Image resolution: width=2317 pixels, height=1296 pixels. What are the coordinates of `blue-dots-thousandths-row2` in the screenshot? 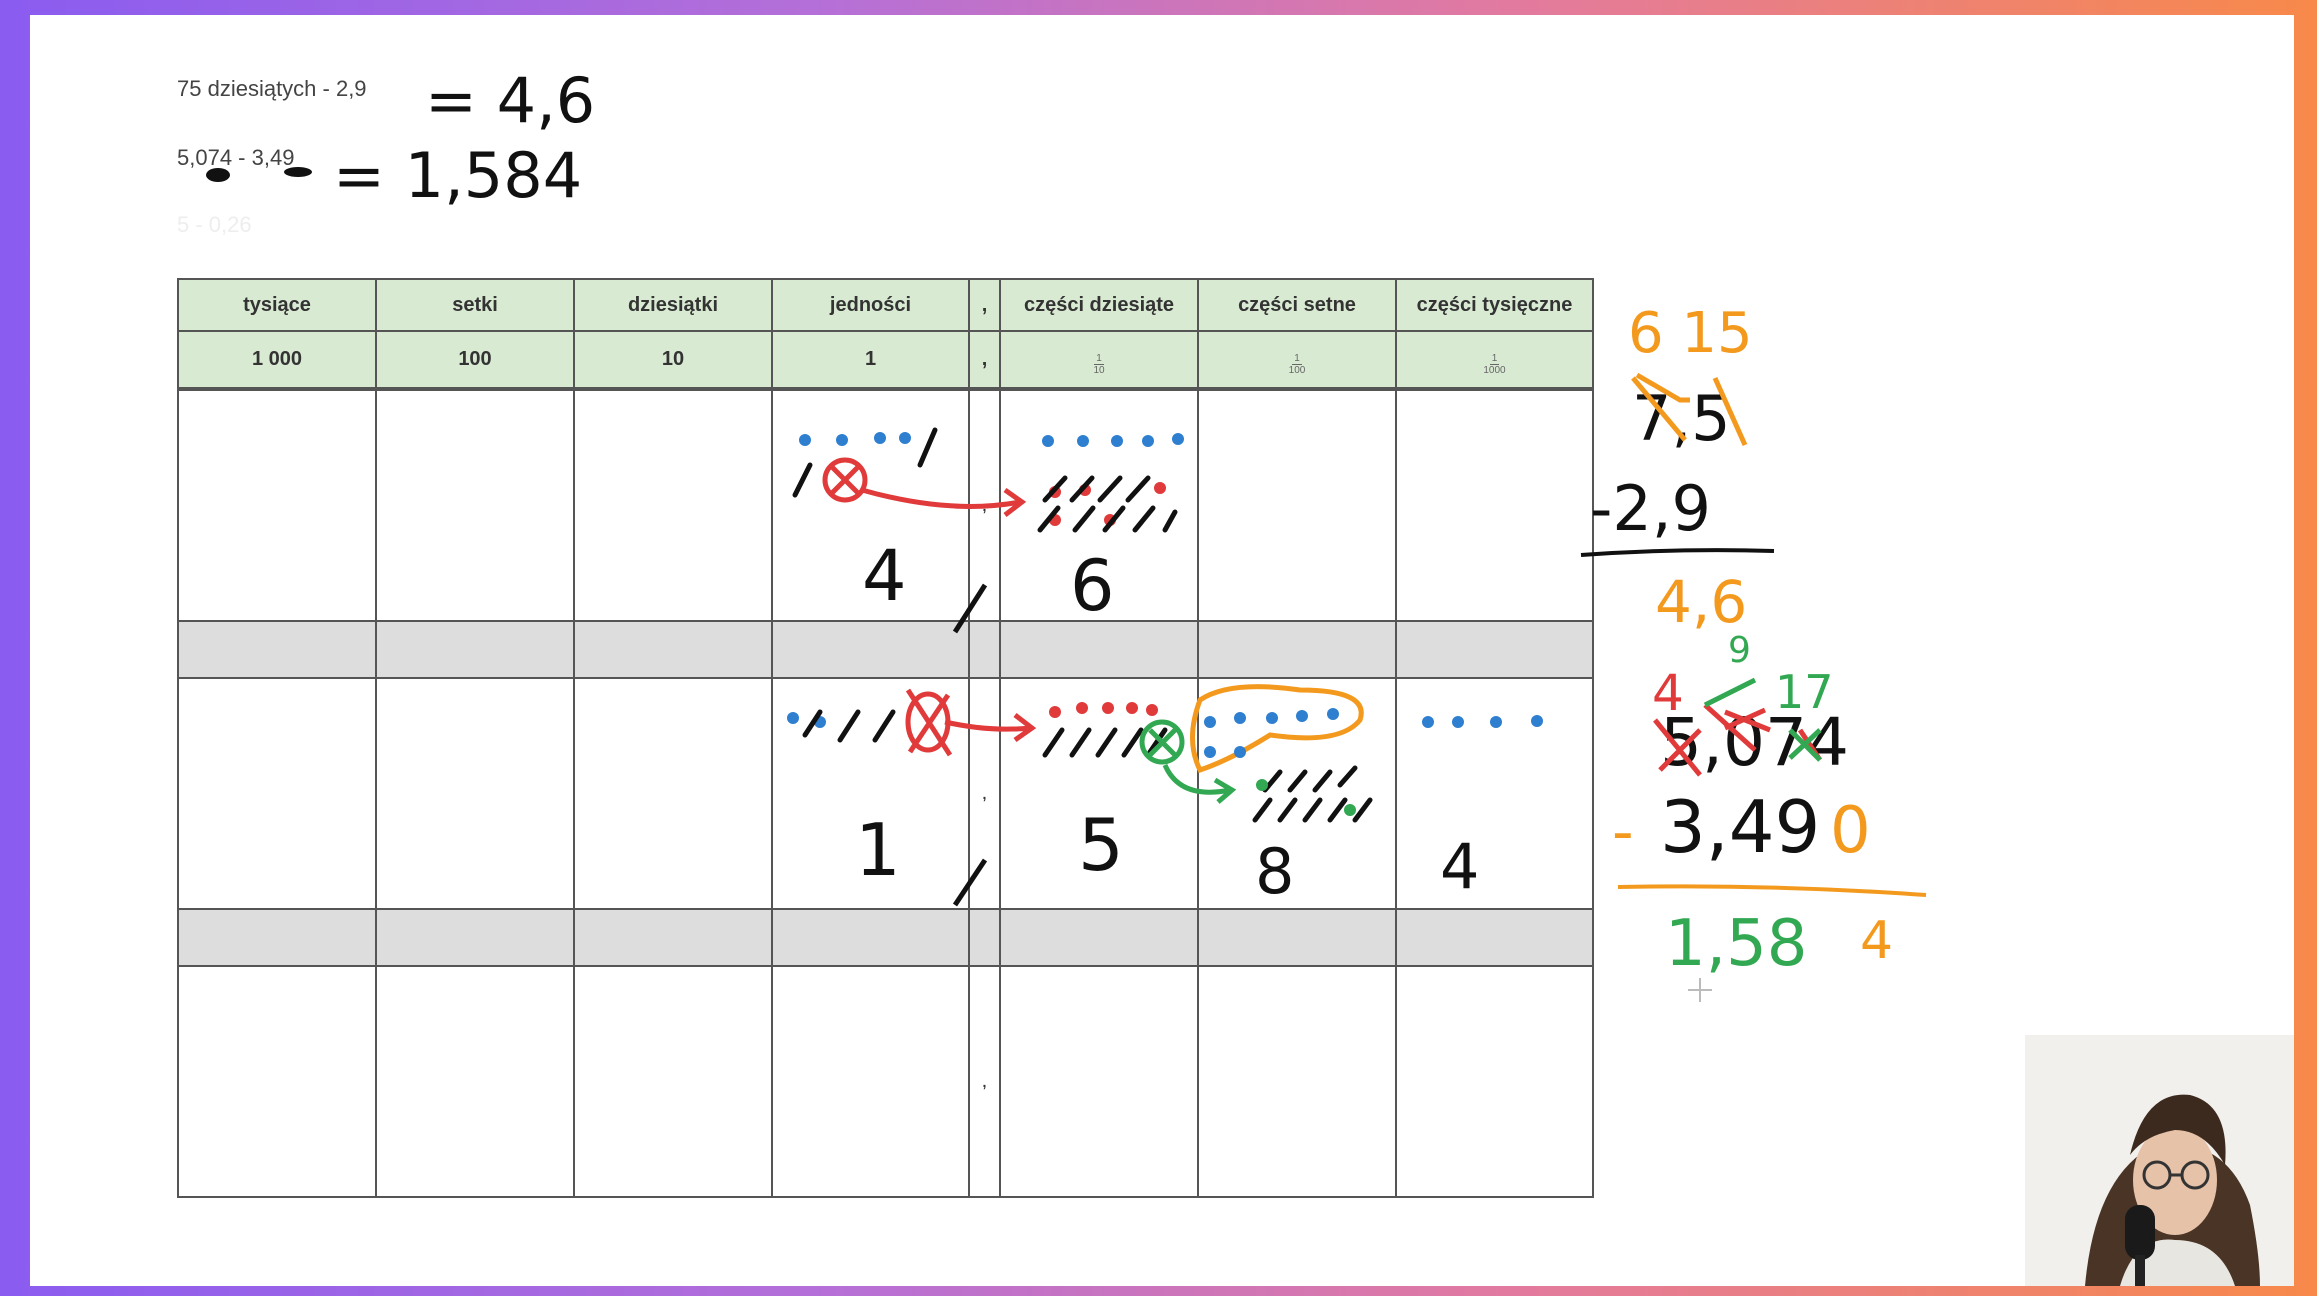 It's located at (1482, 721).